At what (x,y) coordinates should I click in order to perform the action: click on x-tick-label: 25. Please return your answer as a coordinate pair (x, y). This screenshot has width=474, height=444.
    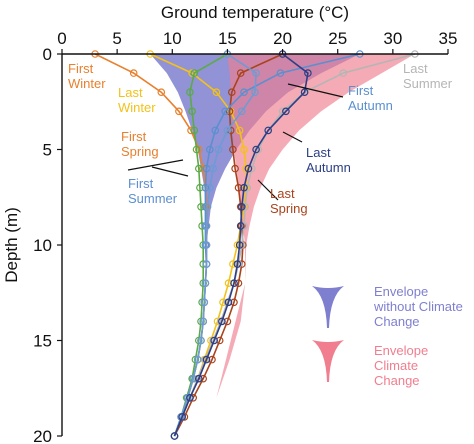
    Looking at the image, I should click on (337, 38).